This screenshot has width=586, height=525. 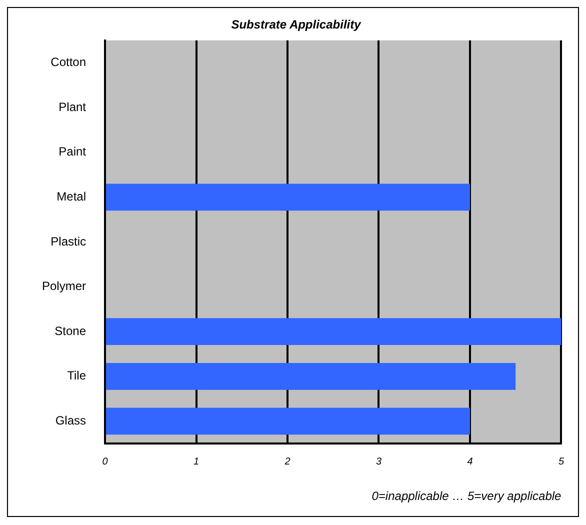 What do you see at coordinates (70, 331) in the screenshot?
I see `y-tick-label: Stone` at bounding box center [70, 331].